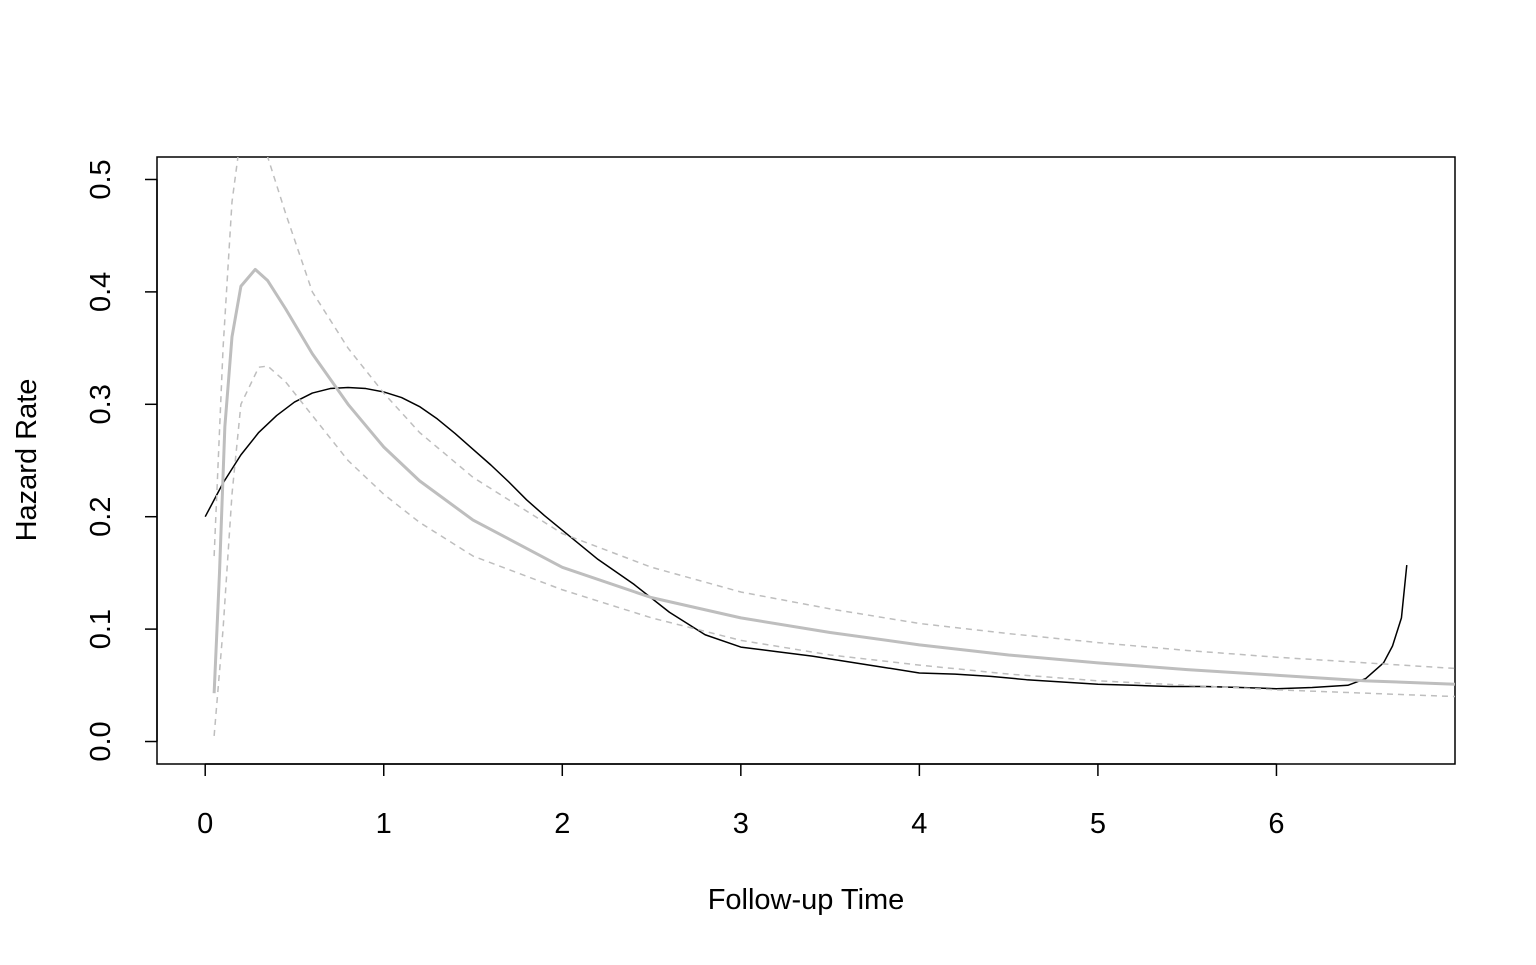  What do you see at coordinates (562, 824) in the screenshot?
I see `x-tick-label: 2` at bounding box center [562, 824].